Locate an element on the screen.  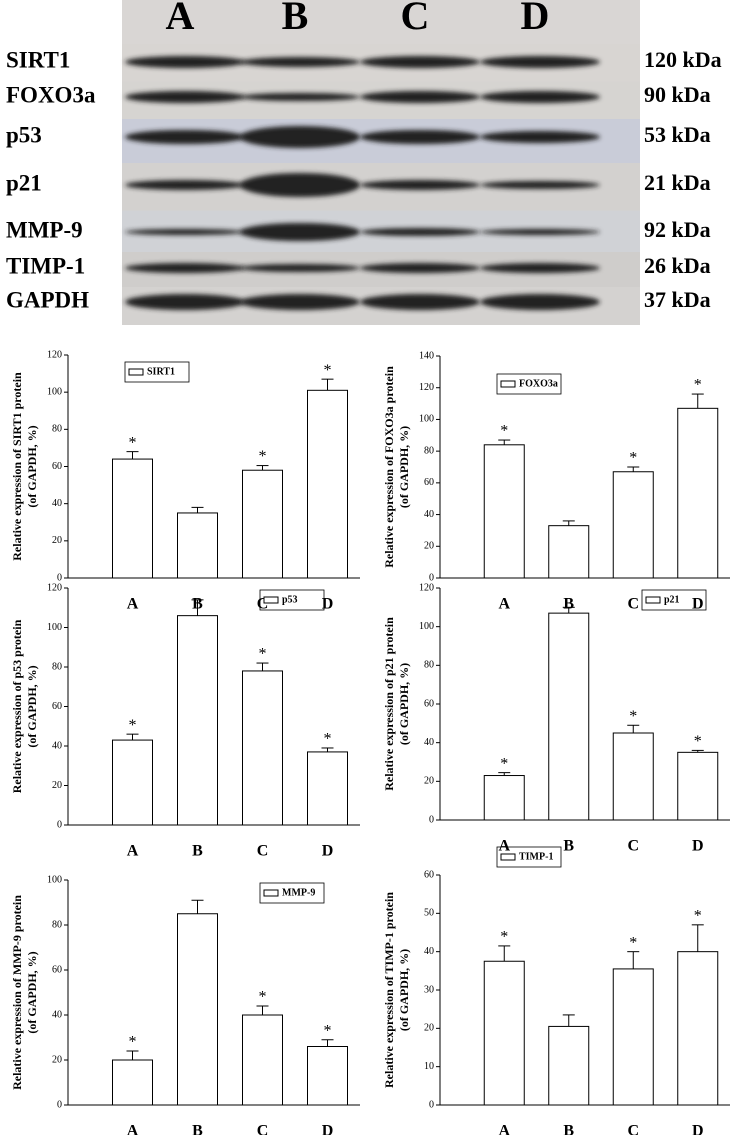
legend-label: SIRT1 is located at coordinates (161, 371).